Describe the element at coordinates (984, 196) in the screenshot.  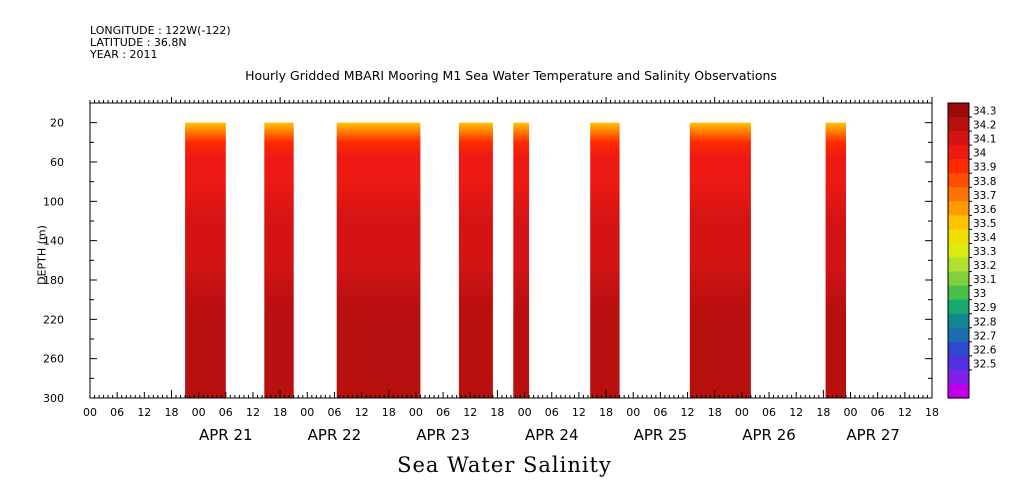
I see `colorbar-label: 33.7` at that location.